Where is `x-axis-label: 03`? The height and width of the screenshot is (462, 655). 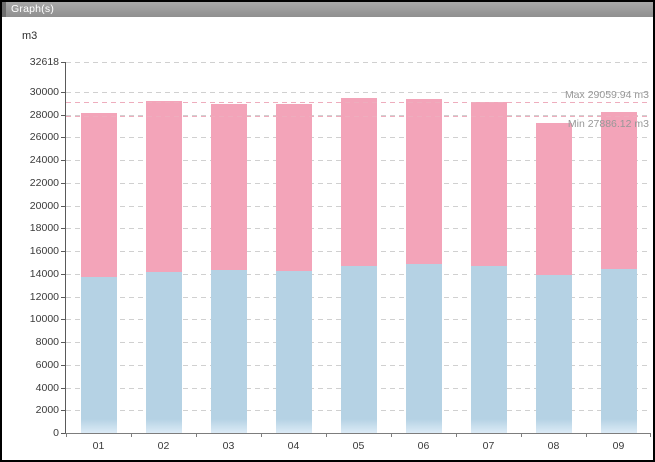
x-axis-label: 03 is located at coordinates (228, 446).